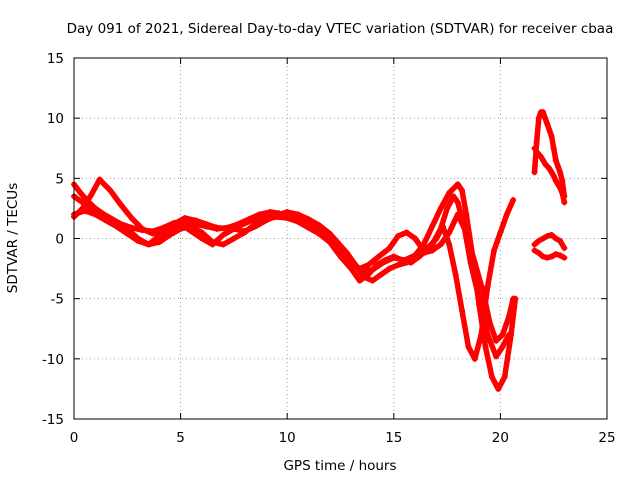  Describe the element at coordinates (55, 119) in the screenshot. I see `y-tick-label: 10` at that location.